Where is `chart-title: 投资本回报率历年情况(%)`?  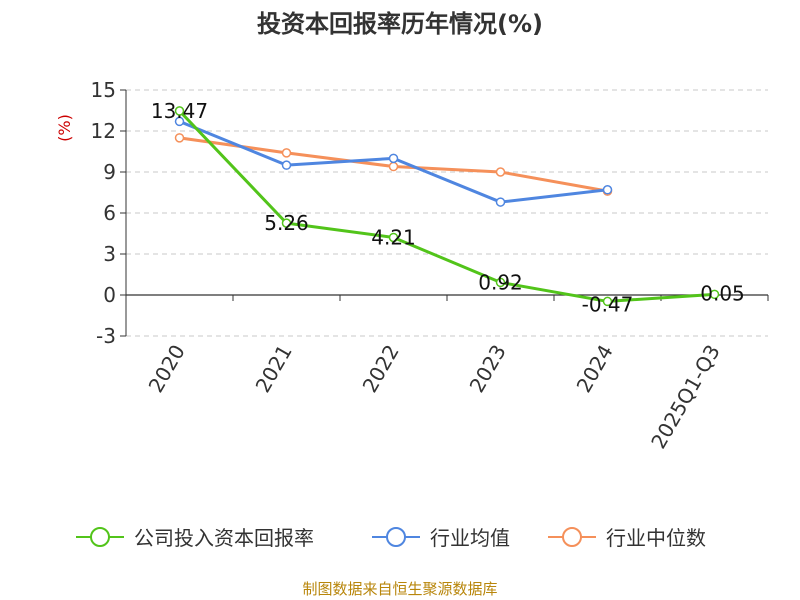
chart-title: 投资本回报率历年情况(%) is located at coordinates (400, 24).